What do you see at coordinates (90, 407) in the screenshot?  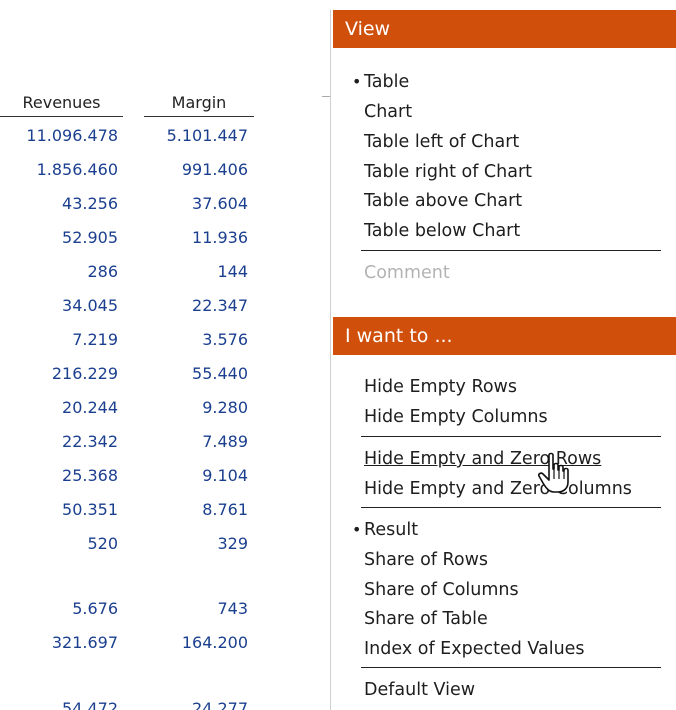 I see `revenues-cell: 20.244` at bounding box center [90, 407].